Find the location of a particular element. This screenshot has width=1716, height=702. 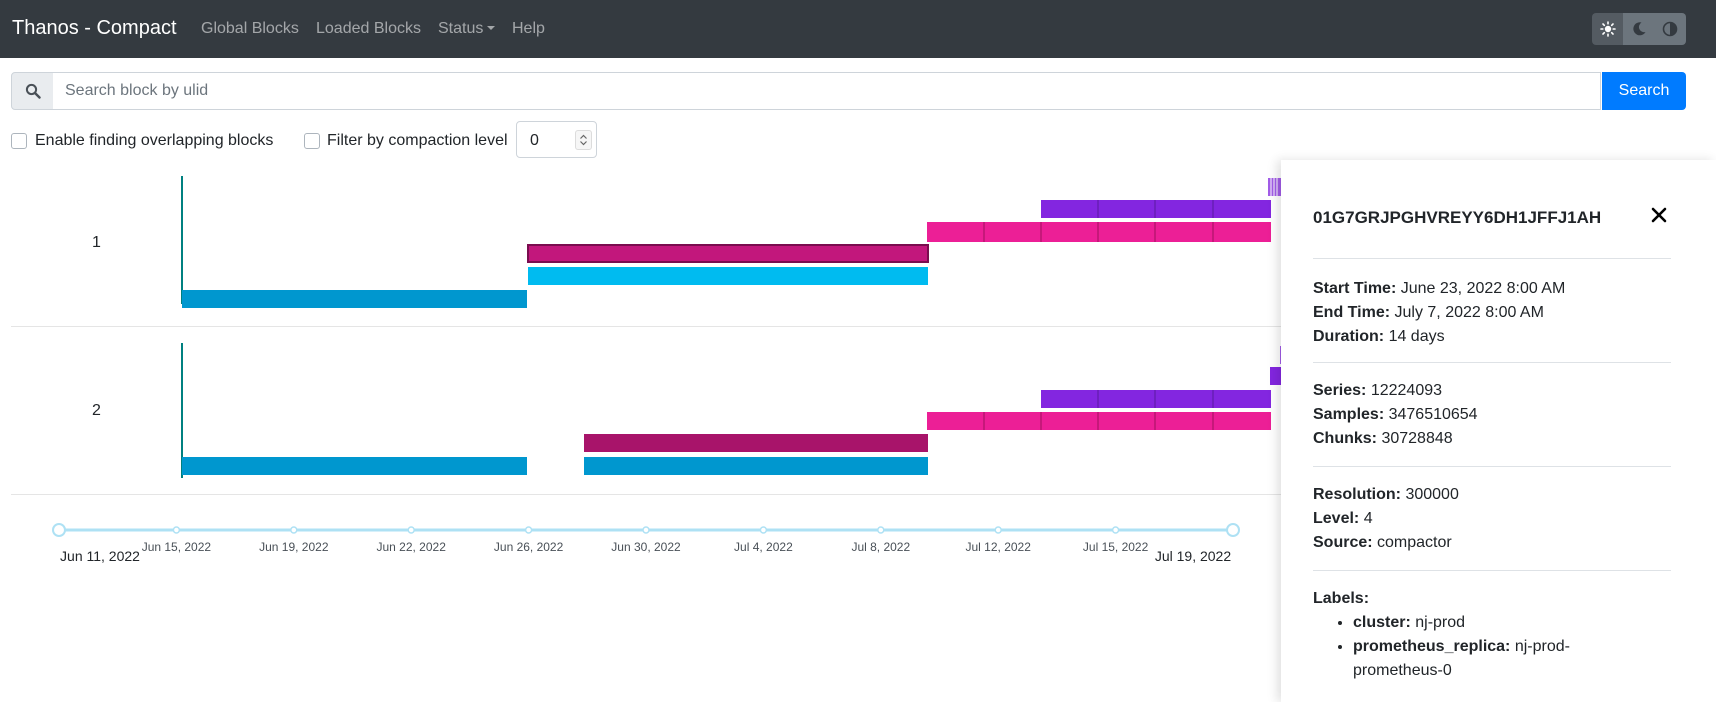

chunks-row: Chunks: 30728848 is located at coordinates (1395, 439).